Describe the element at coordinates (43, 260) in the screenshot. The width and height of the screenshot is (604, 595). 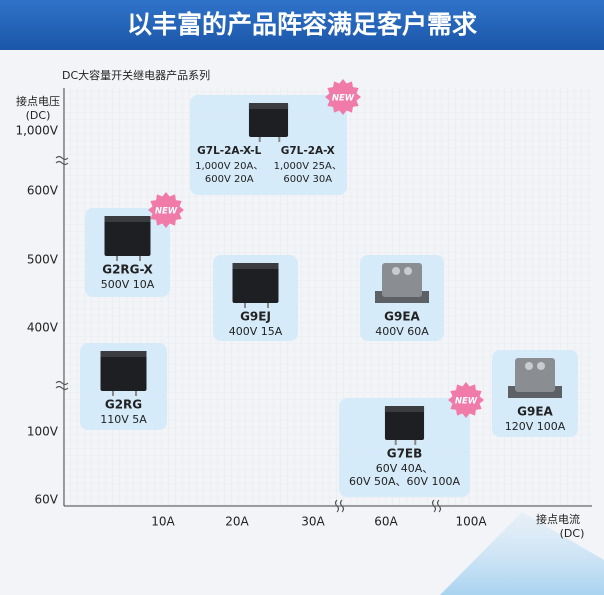
I see `y-label: 500V` at that location.